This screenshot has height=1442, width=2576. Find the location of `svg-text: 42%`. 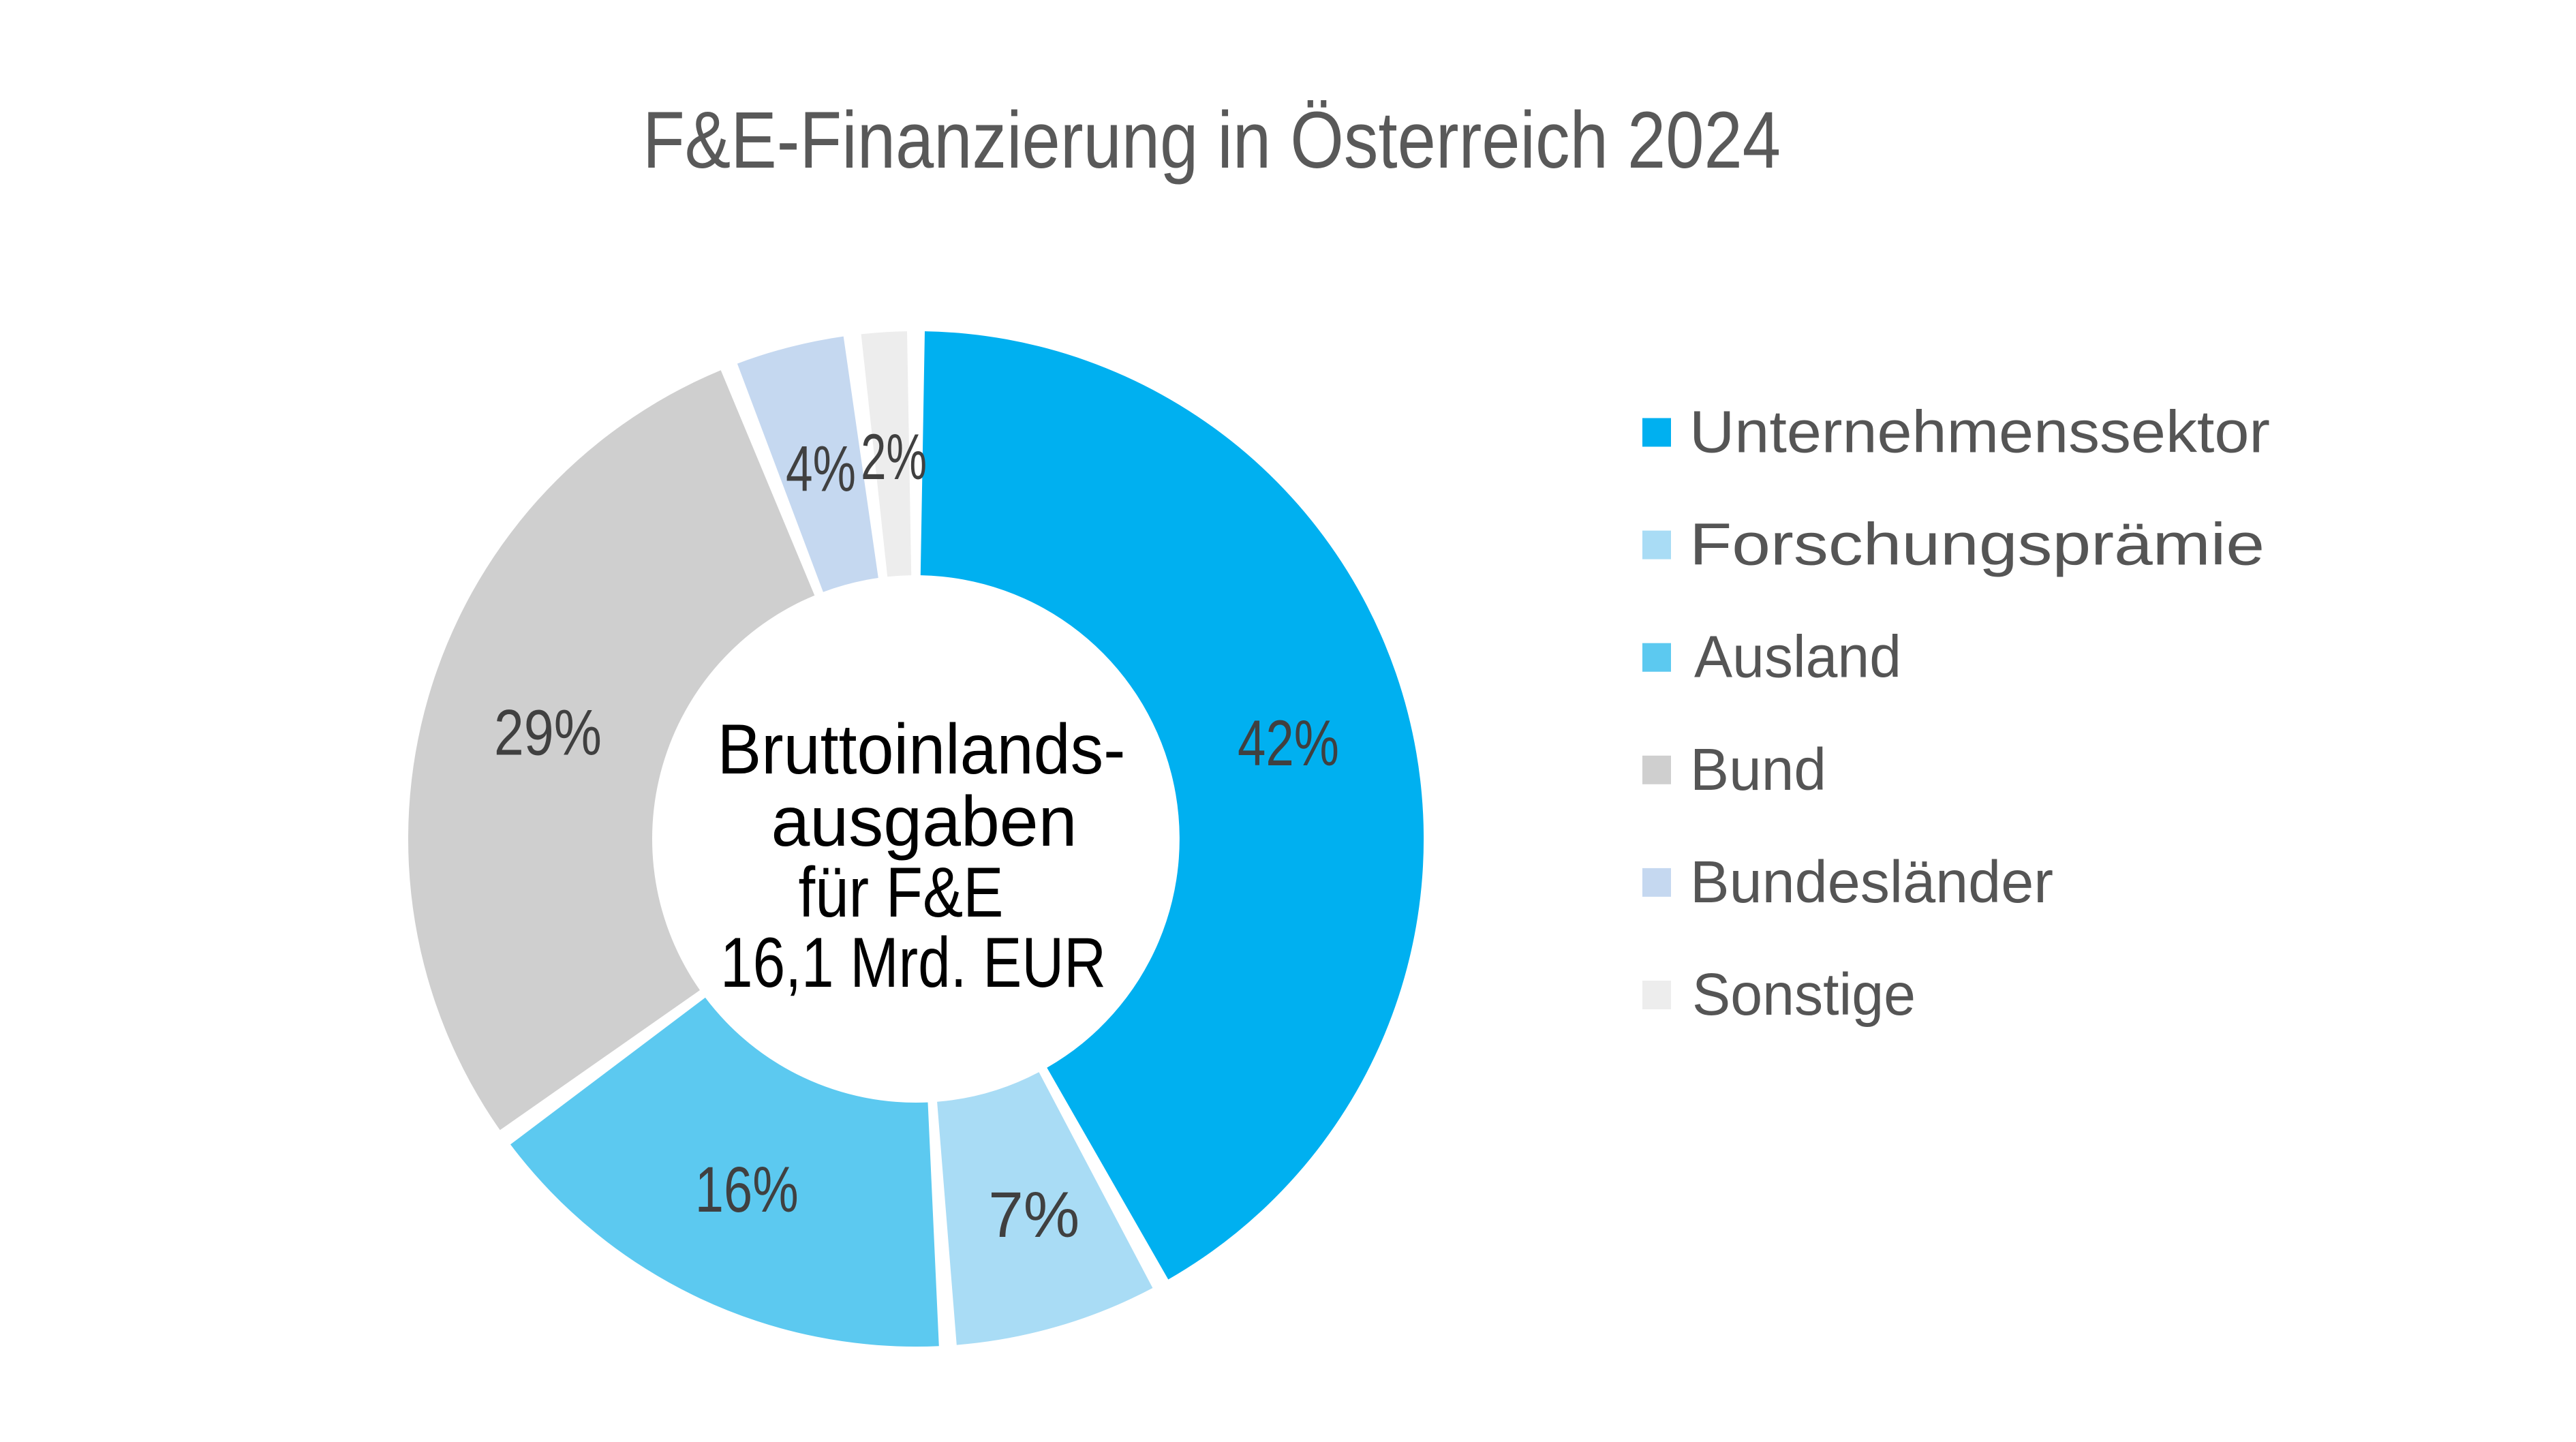

svg-text: 42% is located at coordinates (1288, 743).